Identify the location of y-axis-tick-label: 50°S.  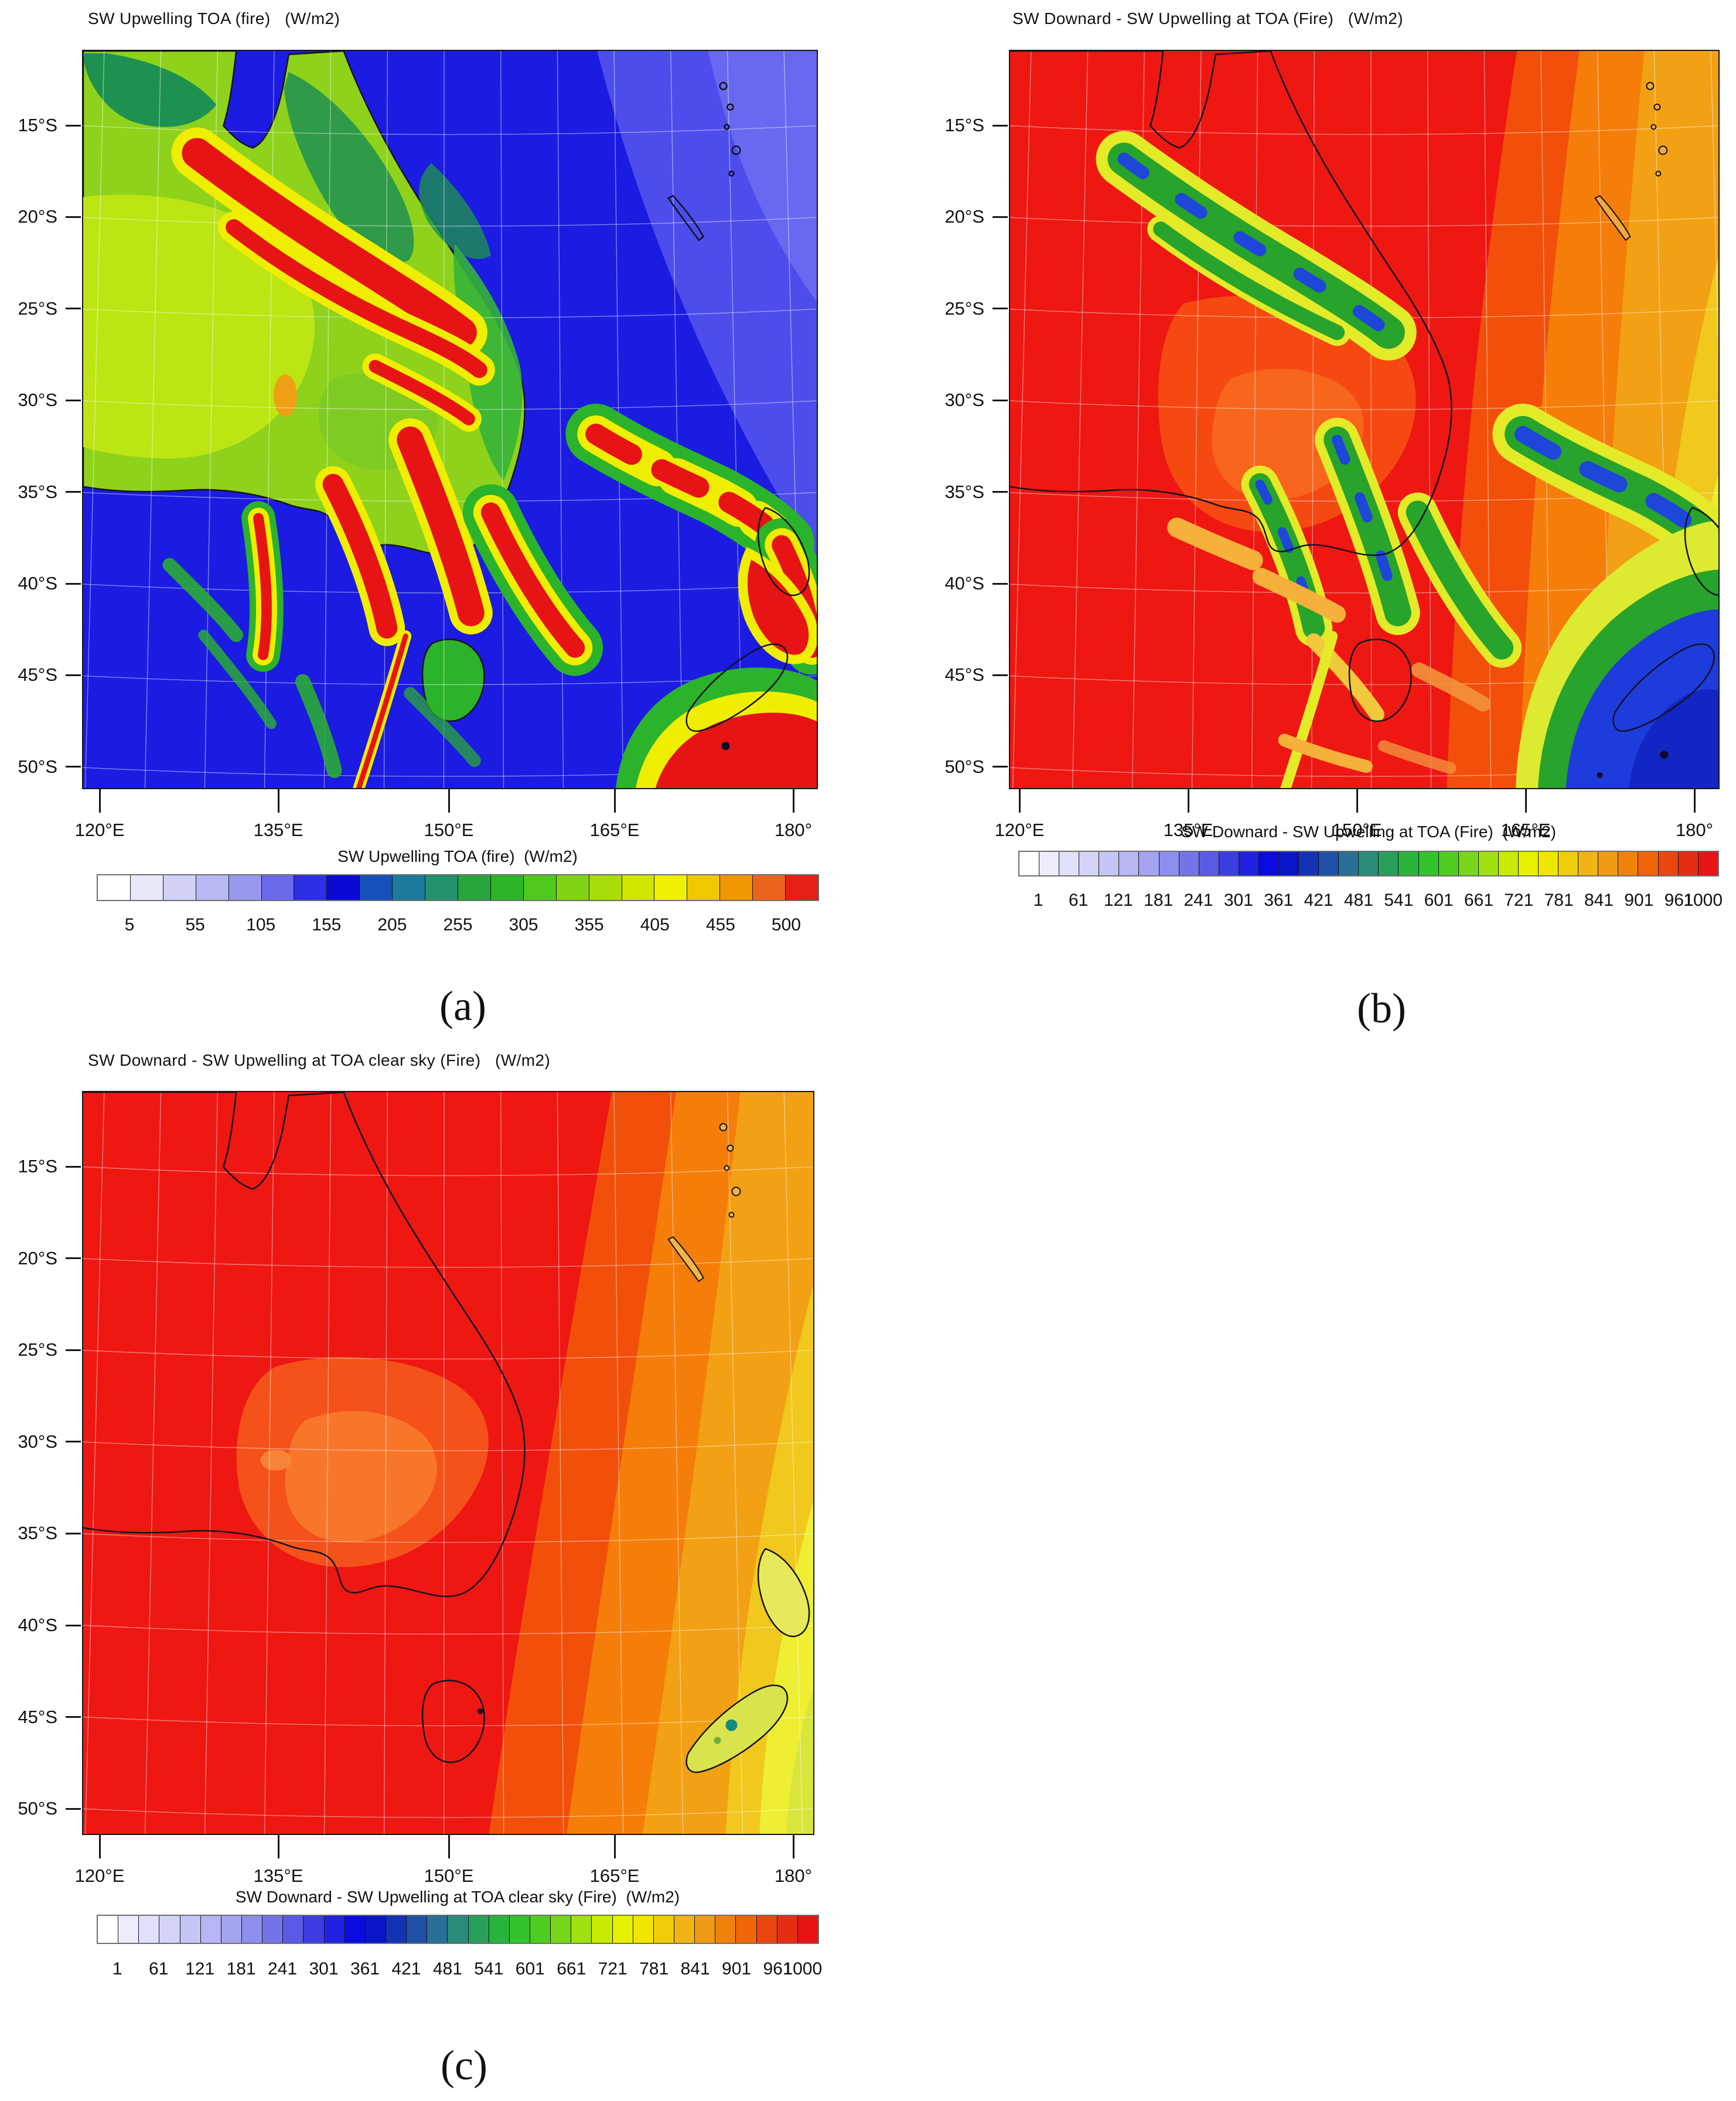
(37, 1808).